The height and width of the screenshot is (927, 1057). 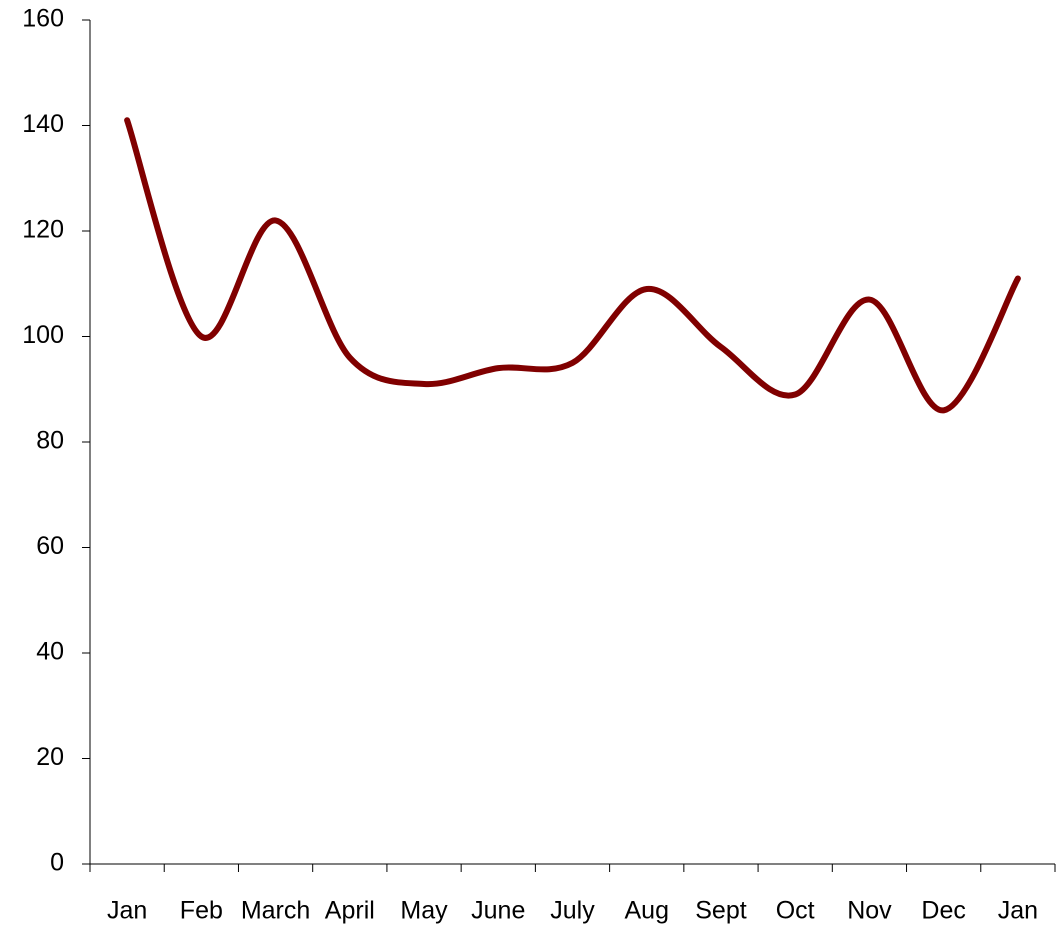 I want to click on x-tick-label: Oct, so click(x=795, y=911).